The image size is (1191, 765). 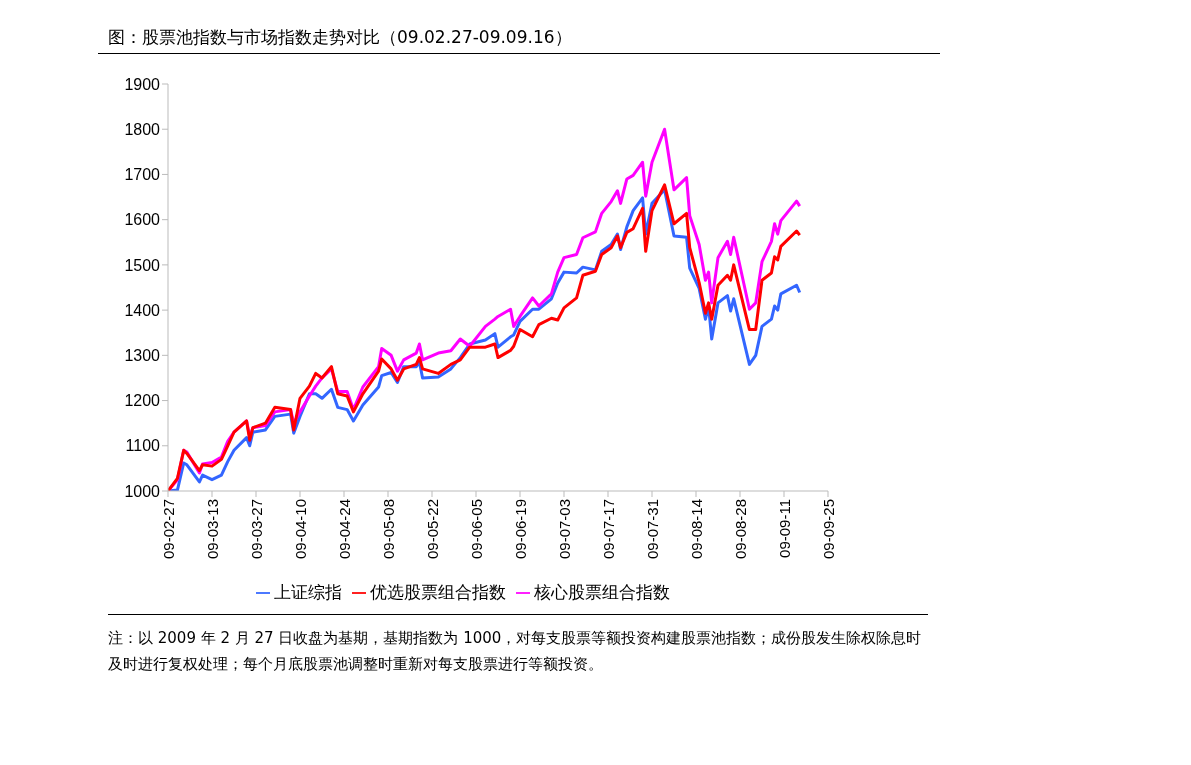 What do you see at coordinates (652, 529) in the screenshot?
I see `x-tick-label: 09-07-31` at bounding box center [652, 529].